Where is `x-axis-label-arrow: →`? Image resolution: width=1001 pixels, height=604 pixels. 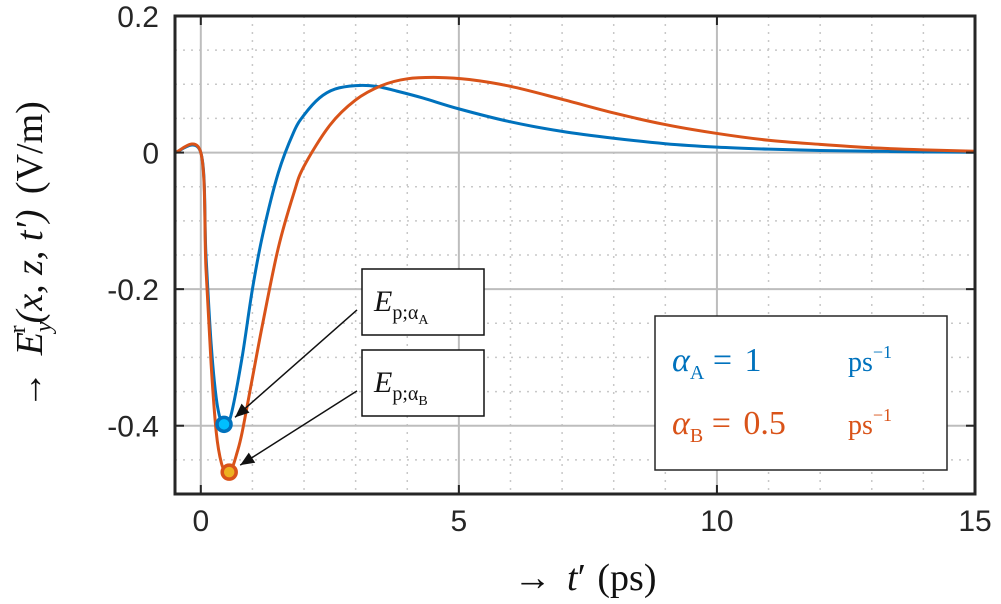 x-axis-label-arrow: → is located at coordinates (533, 578).